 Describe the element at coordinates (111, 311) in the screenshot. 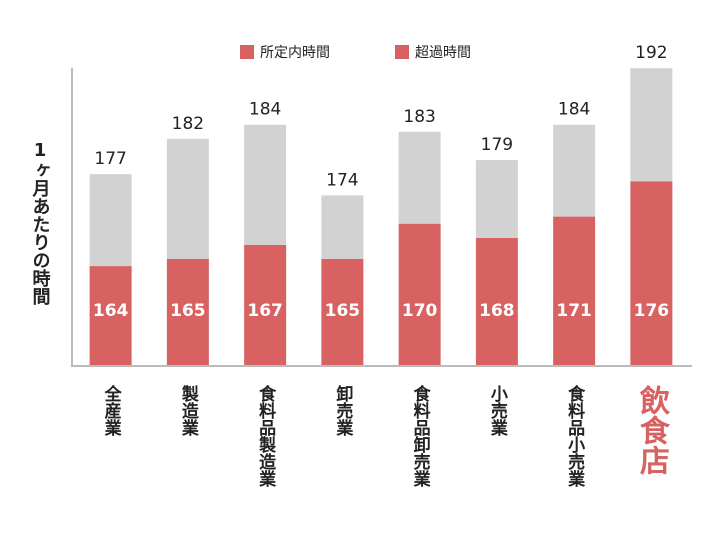

I see `value-label: 164` at that location.